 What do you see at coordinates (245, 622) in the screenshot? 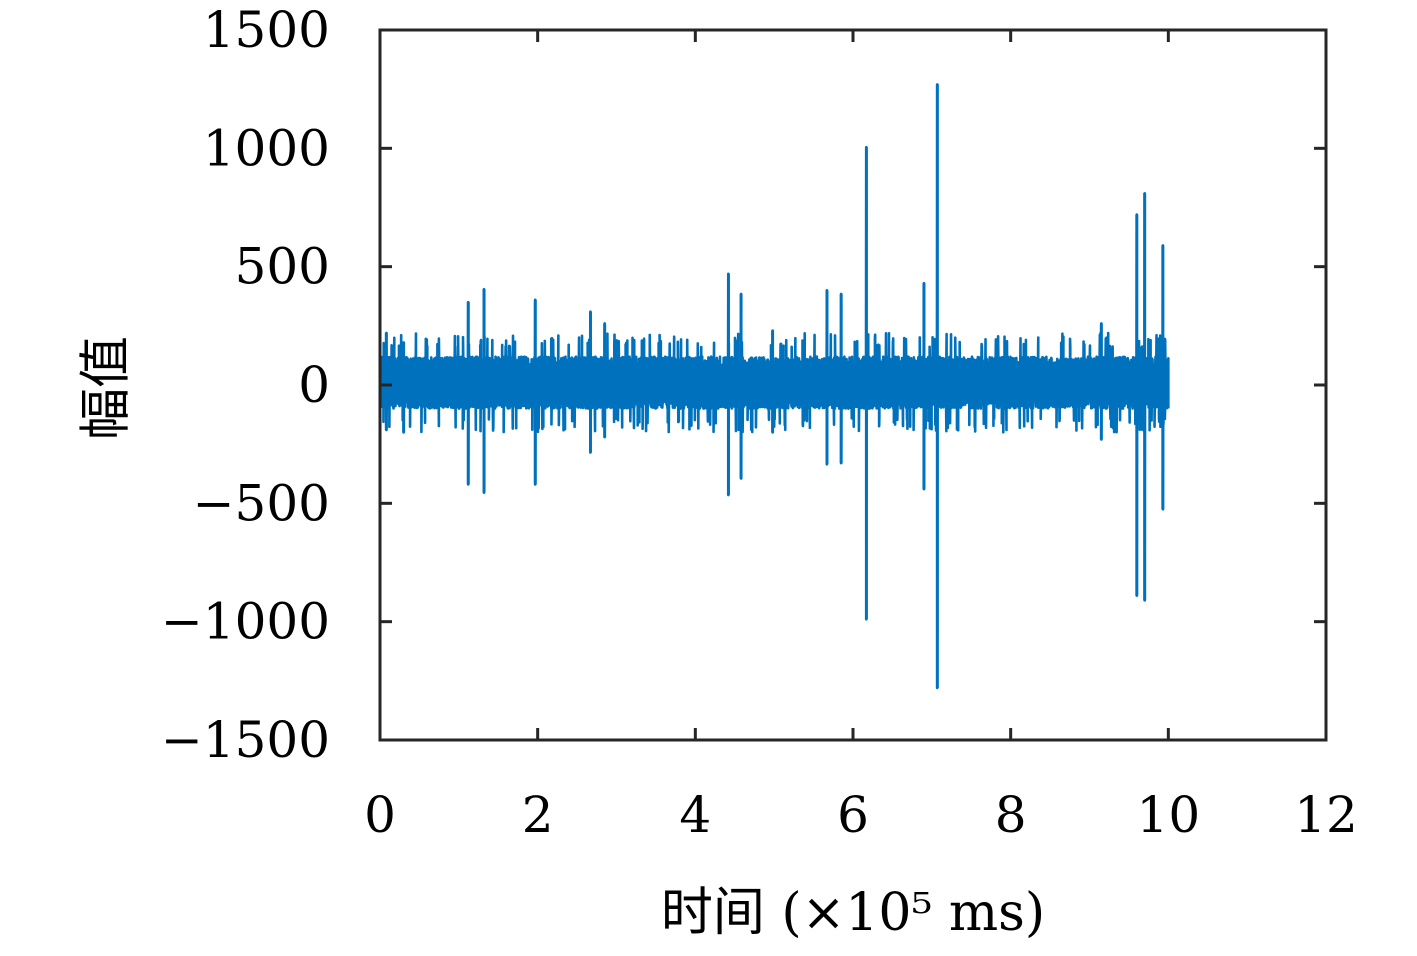
I see `y-tick-label: −1000` at bounding box center [245, 622].